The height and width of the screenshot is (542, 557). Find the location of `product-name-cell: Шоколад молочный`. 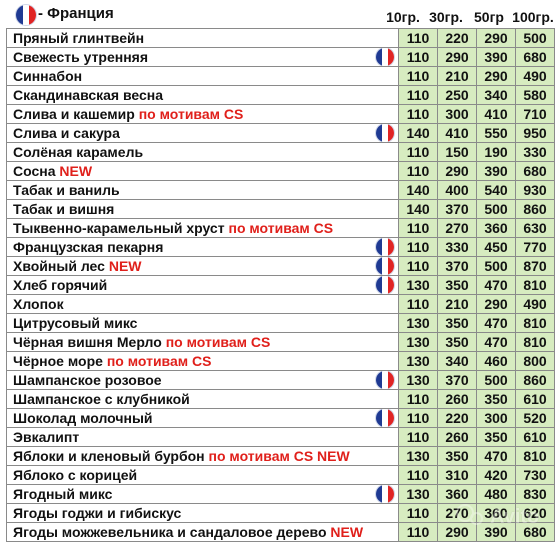

product-name-cell: Шоколад молочный is located at coordinates (202, 418).